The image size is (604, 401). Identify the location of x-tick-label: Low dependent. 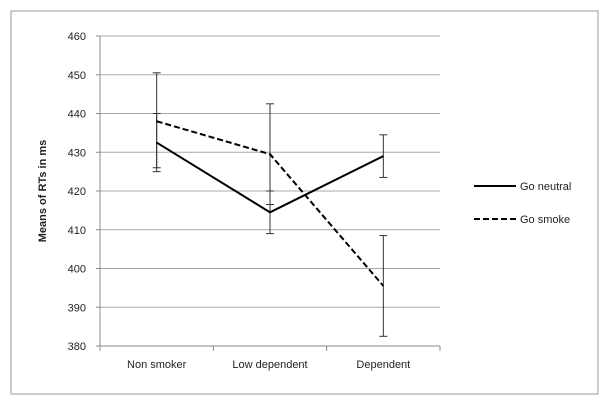
(269, 365).